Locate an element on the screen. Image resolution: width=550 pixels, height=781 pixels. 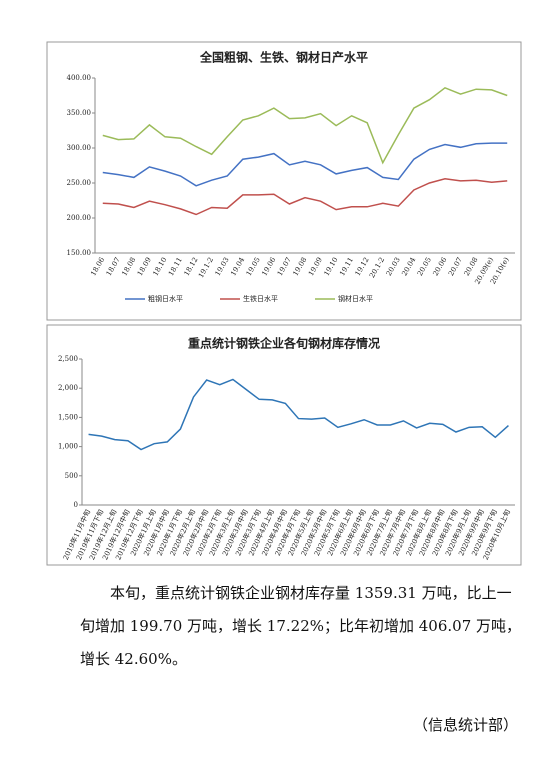
y-tick-label: 350.00 is located at coordinates (79, 113).